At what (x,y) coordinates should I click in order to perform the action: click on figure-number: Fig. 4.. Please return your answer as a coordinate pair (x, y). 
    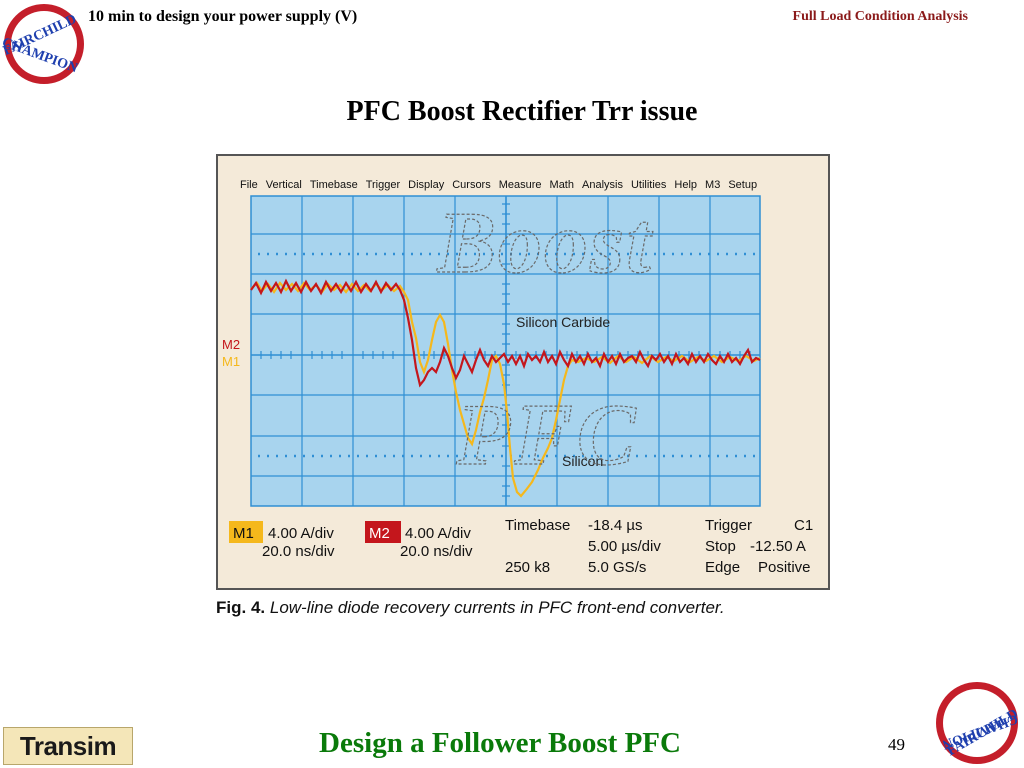
    Looking at the image, I should click on (241, 607).